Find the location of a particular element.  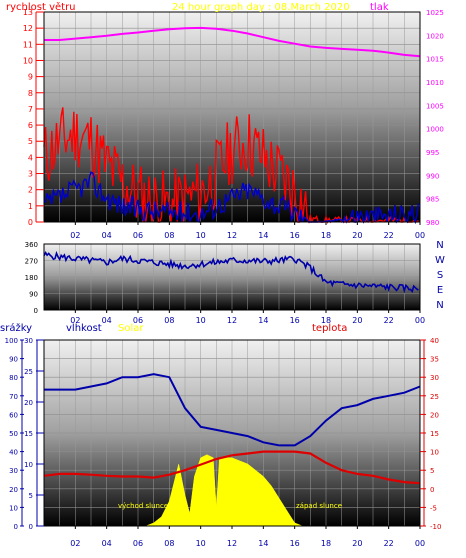

wind-speed-tick-label: 11 is located at coordinates (28, 44).